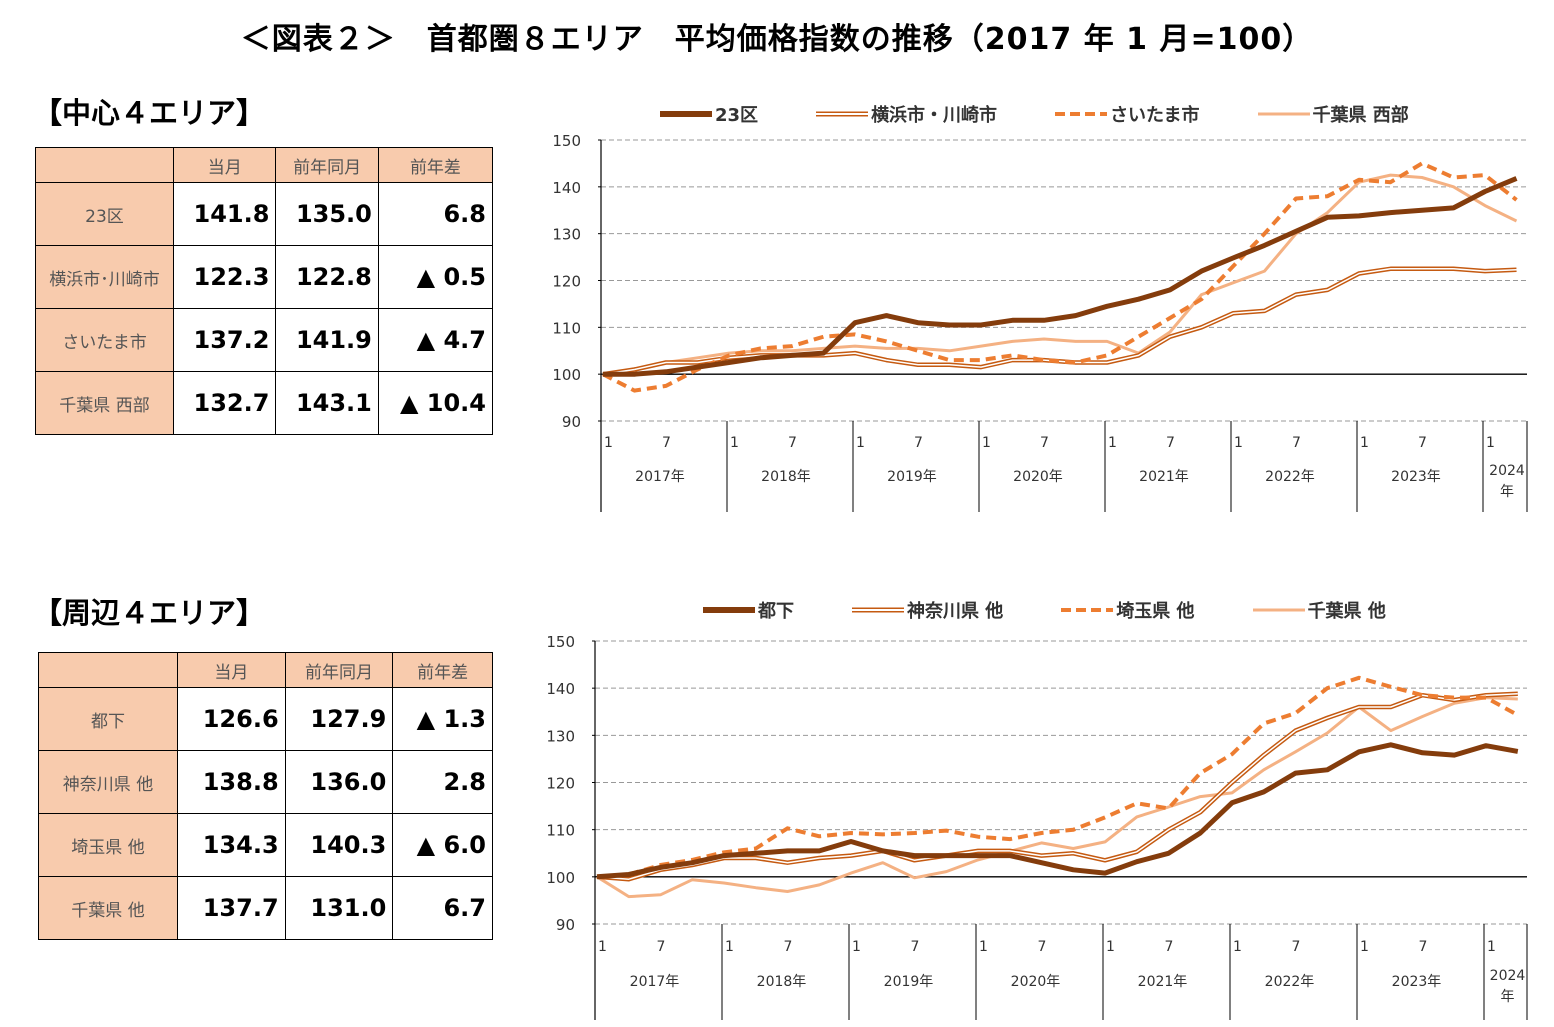  What do you see at coordinates (1155, 611) in the screenshot?
I see `legend-label: 埼玉県 他` at bounding box center [1155, 611].